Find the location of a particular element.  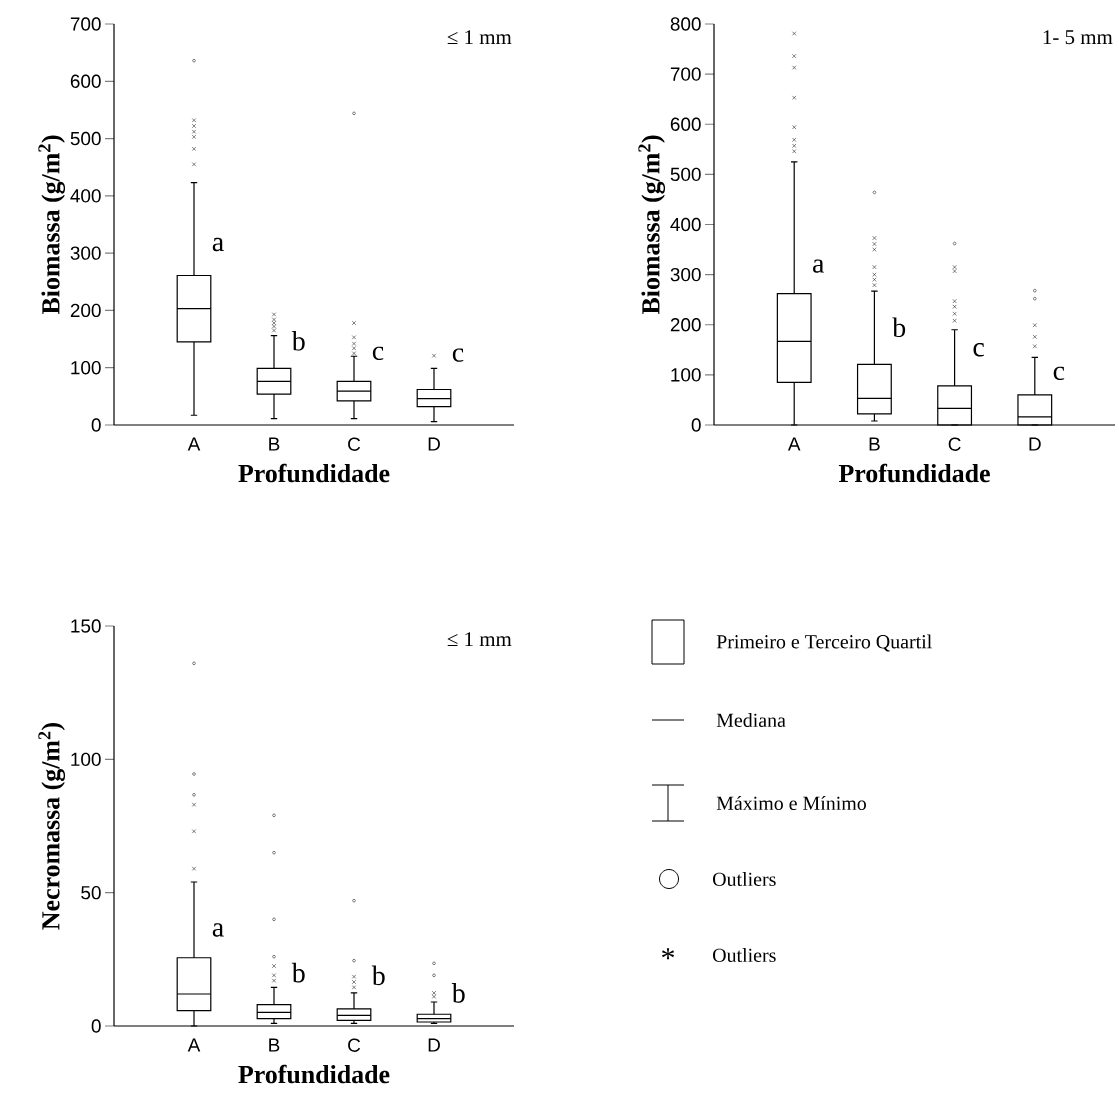

text: Mediana is located at coordinates (751, 719).